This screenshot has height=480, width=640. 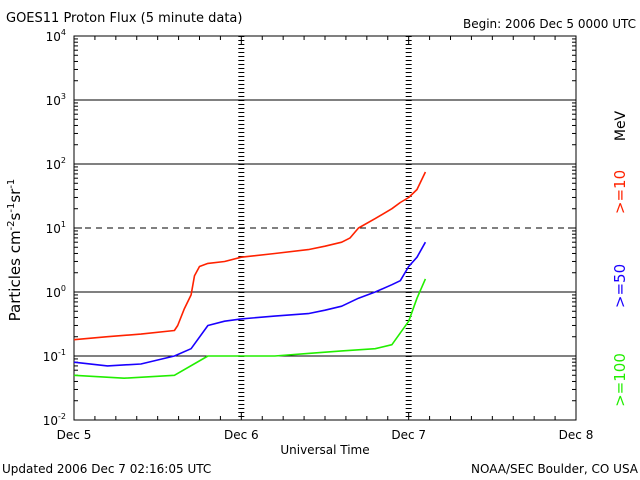 I want to click on updated-timestamp: Updated 2006 Dec 7 02:16:05 UTC, so click(x=106, y=469).